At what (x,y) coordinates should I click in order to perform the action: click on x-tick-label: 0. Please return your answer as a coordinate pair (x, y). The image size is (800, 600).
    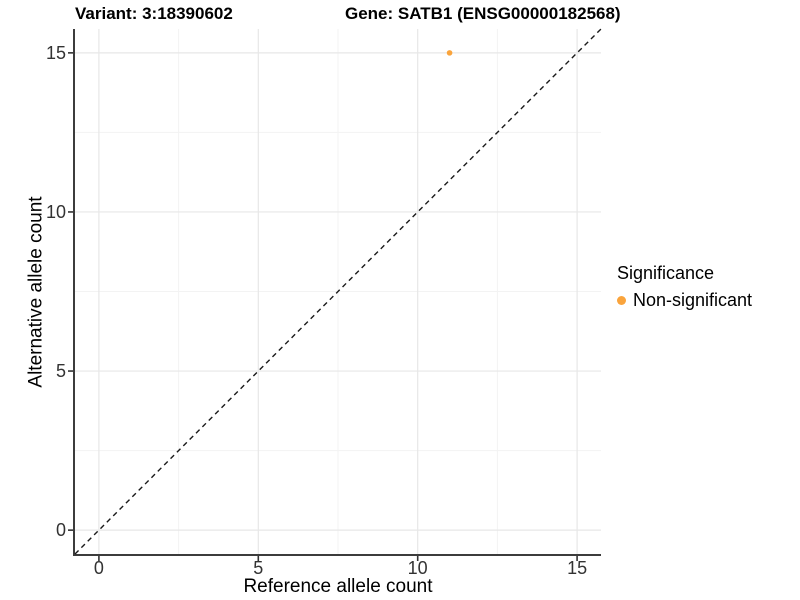
    Looking at the image, I should click on (99, 568).